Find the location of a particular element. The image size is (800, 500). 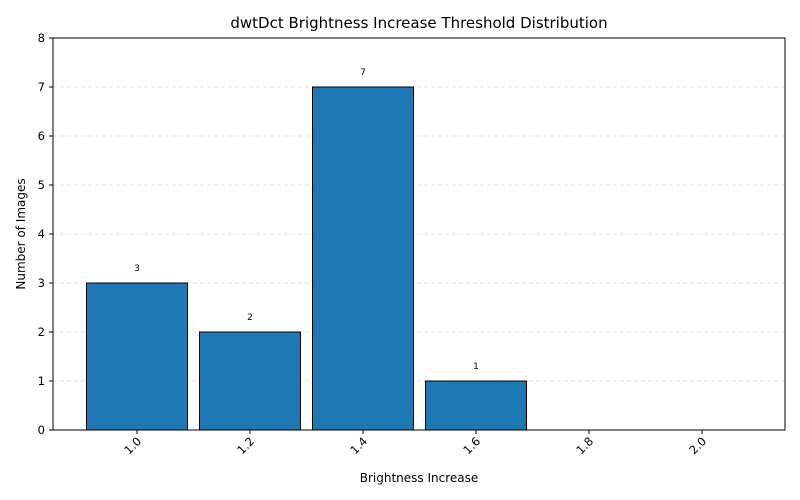

y-tick-label: 4 is located at coordinates (41, 234).